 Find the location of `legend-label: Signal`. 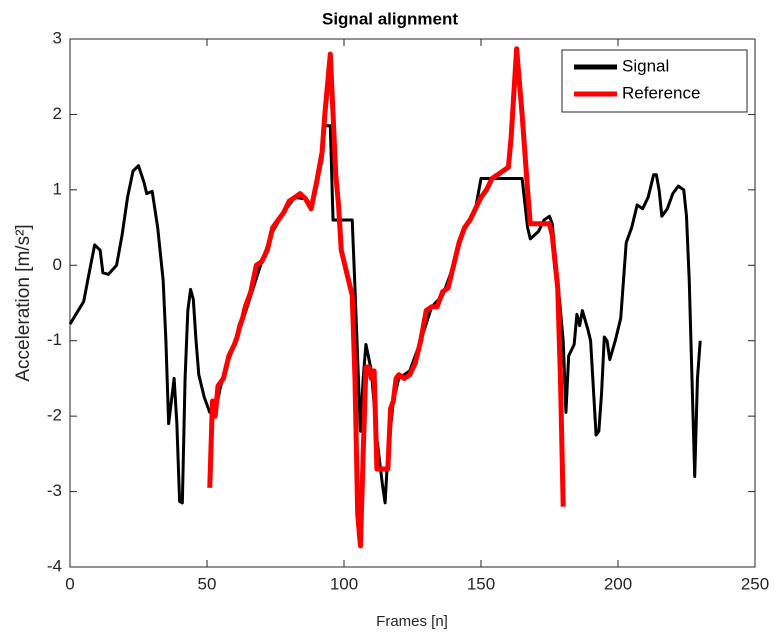

legend-label: Signal is located at coordinates (645, 65).